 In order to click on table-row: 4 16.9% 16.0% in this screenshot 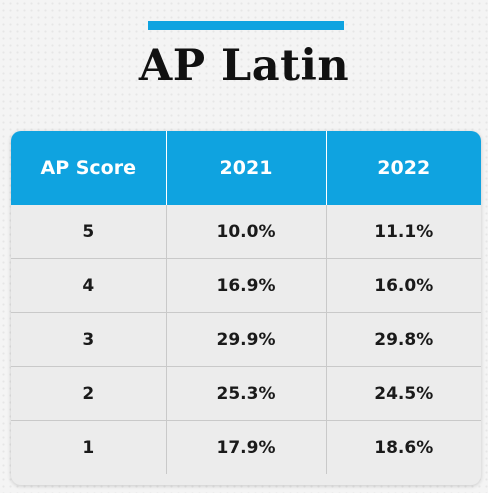, I will do `click(246, 285)`.